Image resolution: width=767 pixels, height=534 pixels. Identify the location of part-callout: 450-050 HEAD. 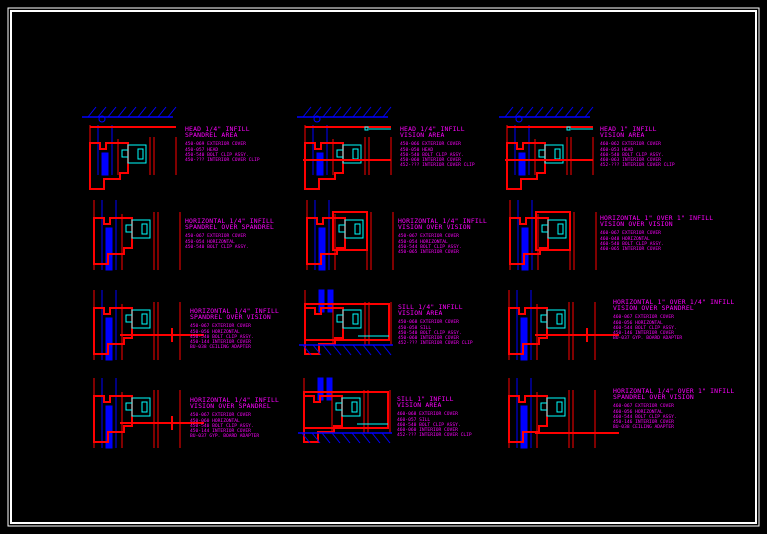
(417, 150).